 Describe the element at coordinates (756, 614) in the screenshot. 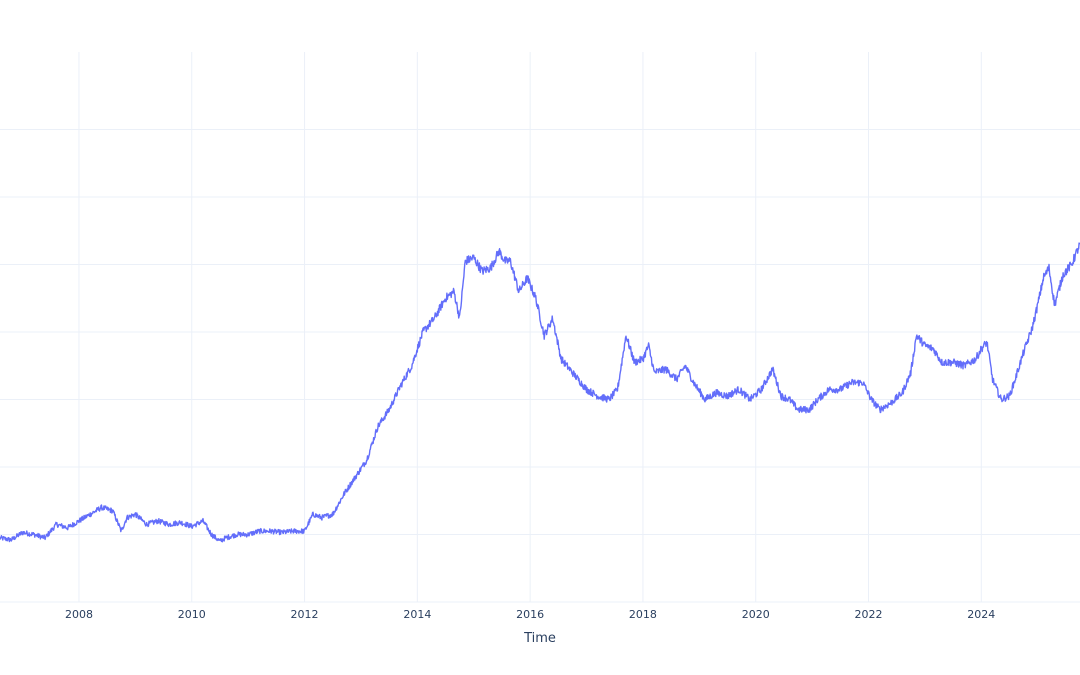

I see `x-tick-label-2020: 2020` at that location.